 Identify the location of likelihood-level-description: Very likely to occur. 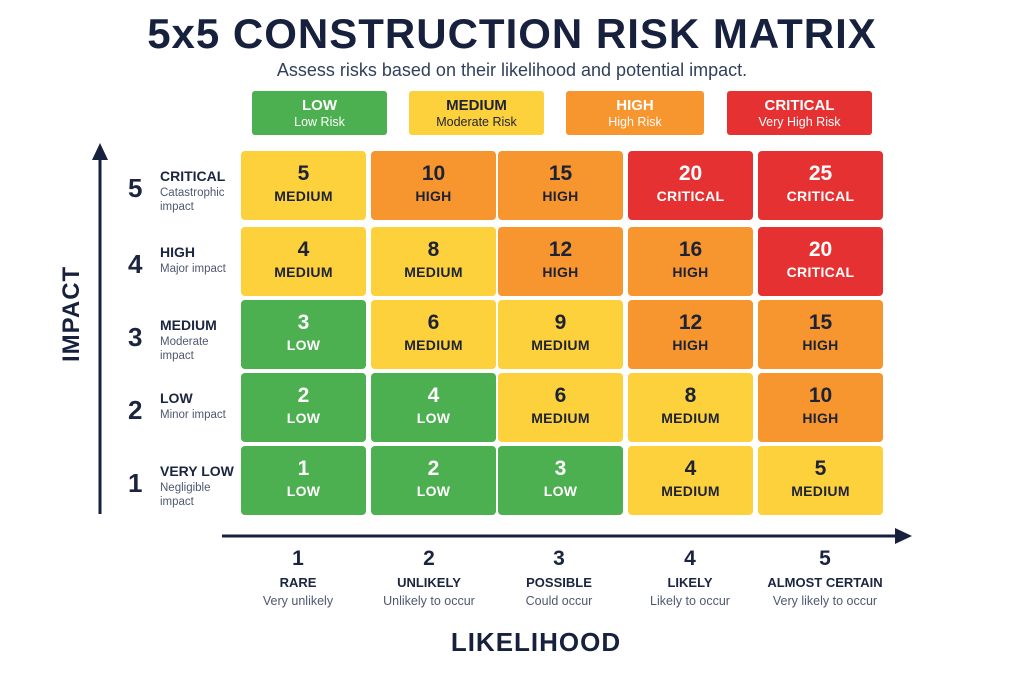
(825, 601).